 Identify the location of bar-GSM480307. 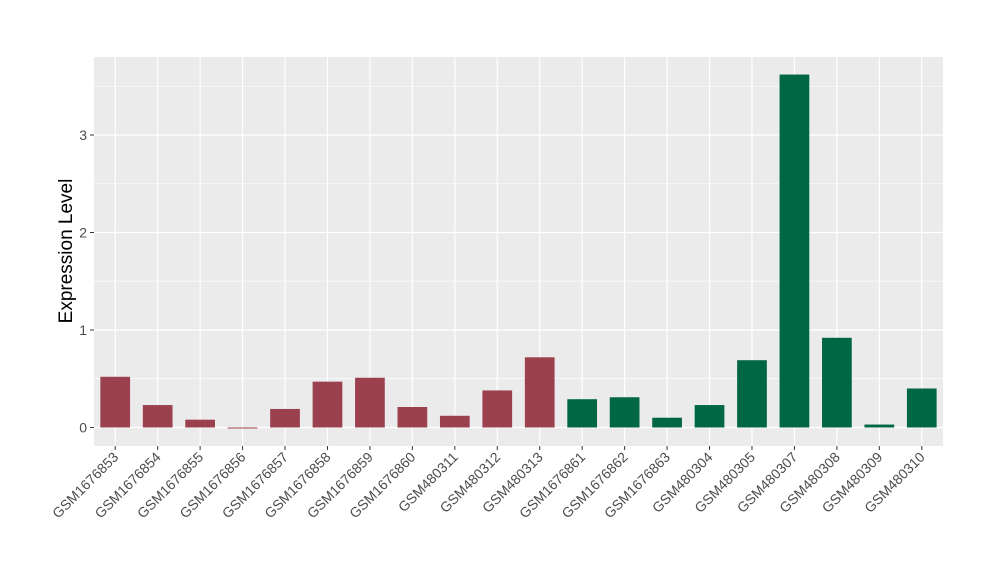
(794, 251).